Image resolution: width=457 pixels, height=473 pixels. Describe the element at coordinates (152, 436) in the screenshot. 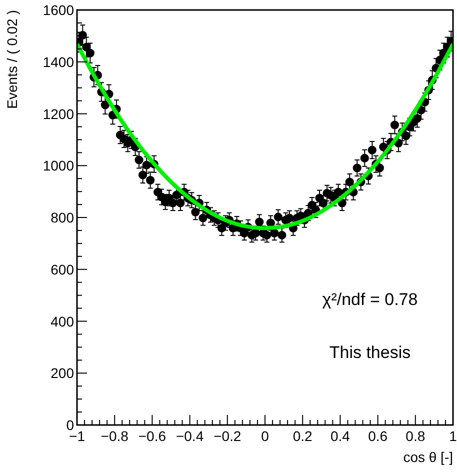

I see `x-tick-label: −0.6` at that location.